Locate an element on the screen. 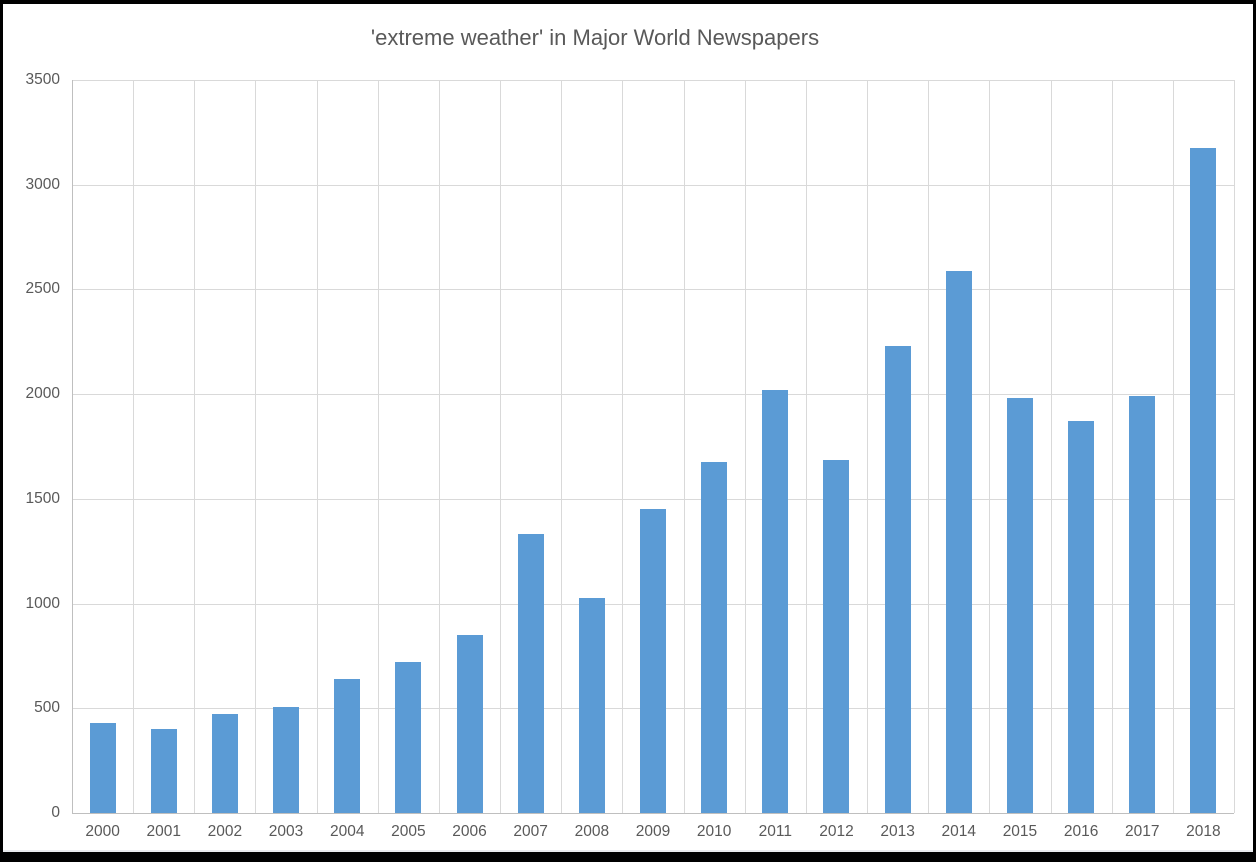 The height and width of the screenshot is (862, 1256). y-tick-label-2500: 2500 is located at coordinates (42, 289).